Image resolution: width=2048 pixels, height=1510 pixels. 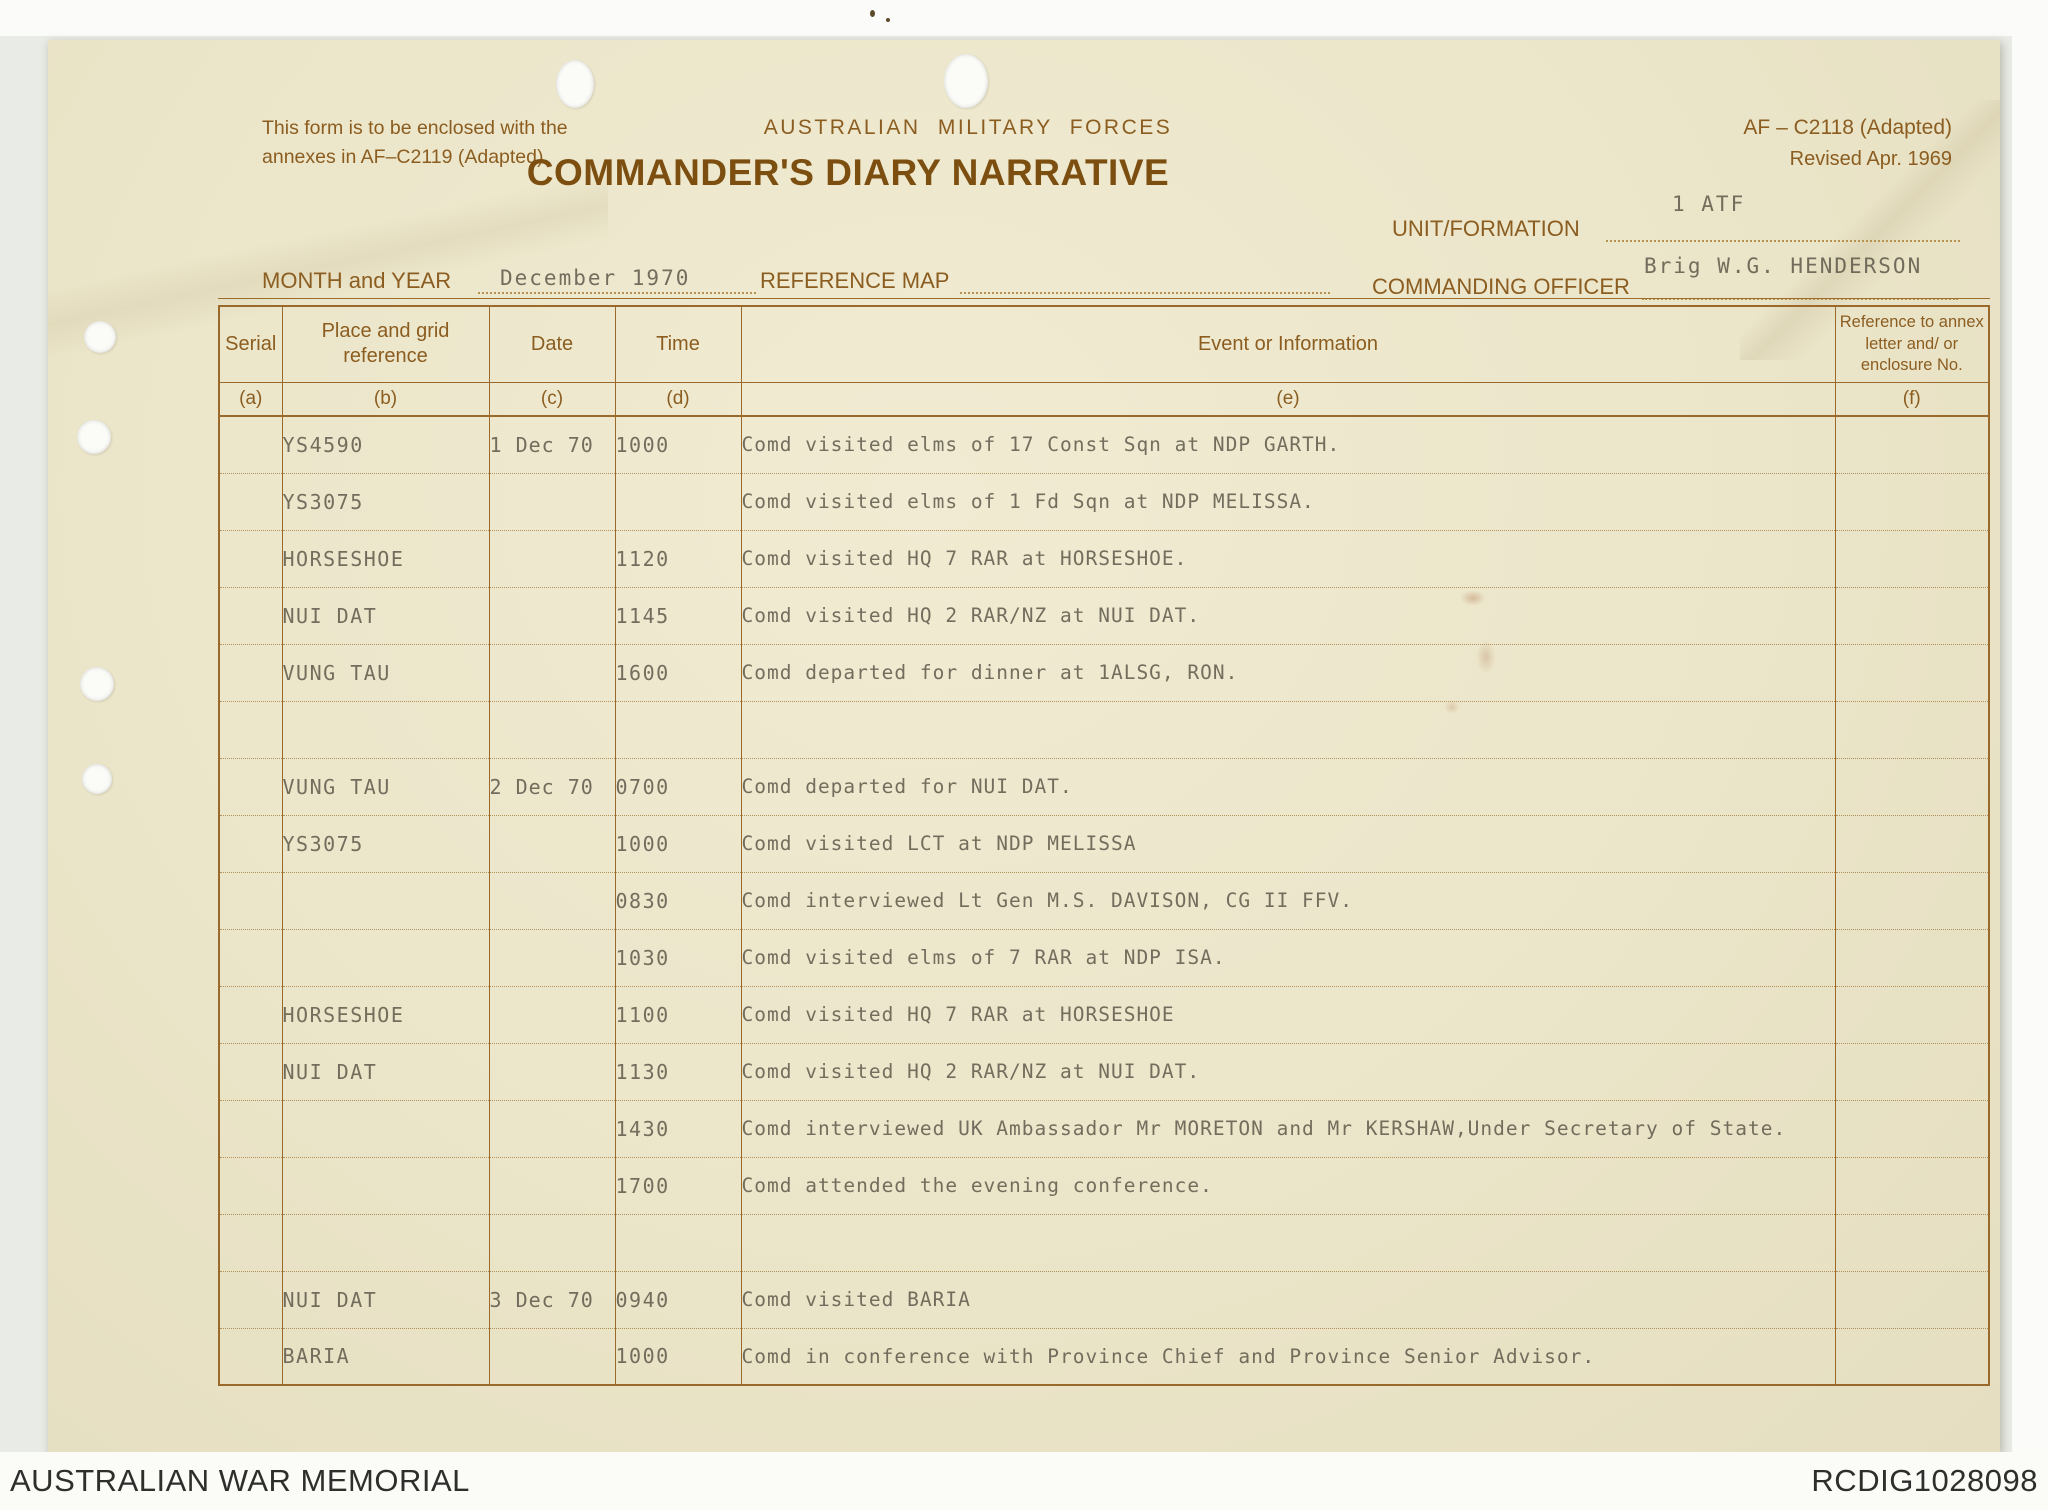 What do you see at coordinates (1287, 1186) in the screenshot?
I see `cell-event: Comd attended the evening conference.` at bounding box center [1287, 1186].